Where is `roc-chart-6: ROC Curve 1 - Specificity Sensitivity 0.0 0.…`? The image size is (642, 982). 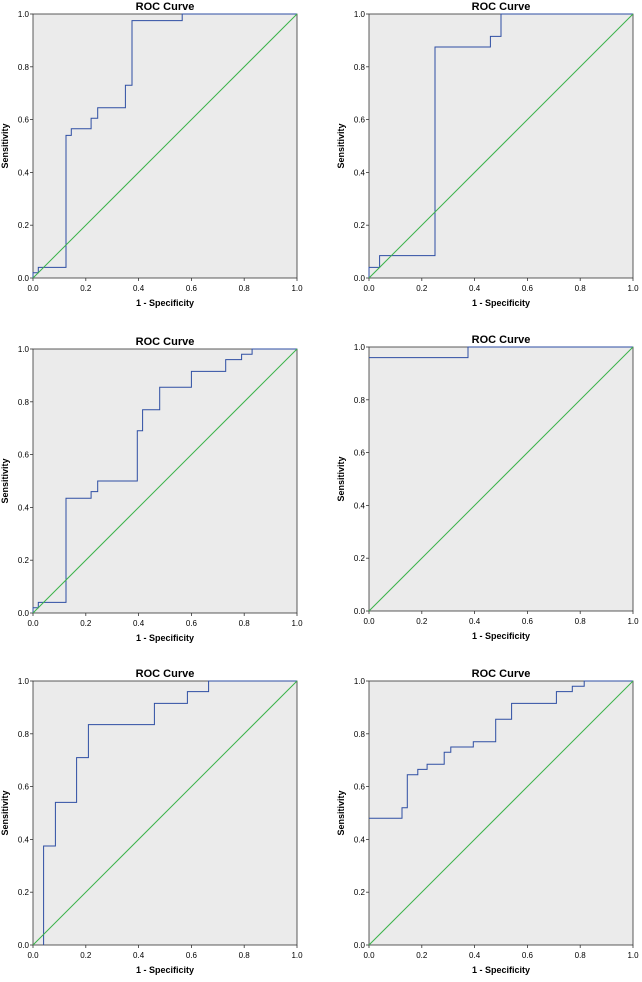
roc-chart-6: ROC Curve 1 - Specificity Sensitivity 0.0 0.… is located at coordinates (487, 821).